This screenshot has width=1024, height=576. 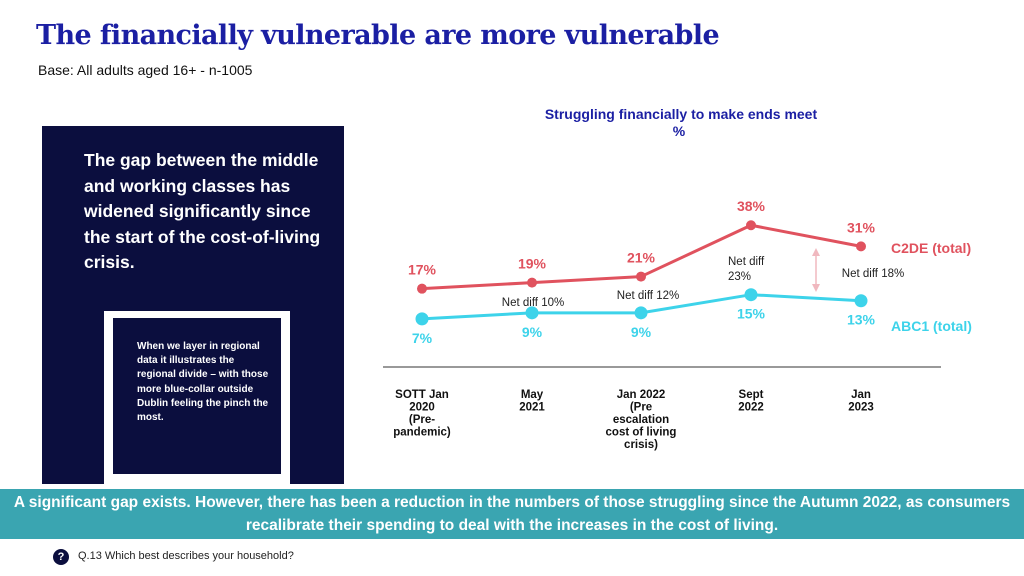 I want to click on x-tick-label: Jan, so click(x=861, y=395).